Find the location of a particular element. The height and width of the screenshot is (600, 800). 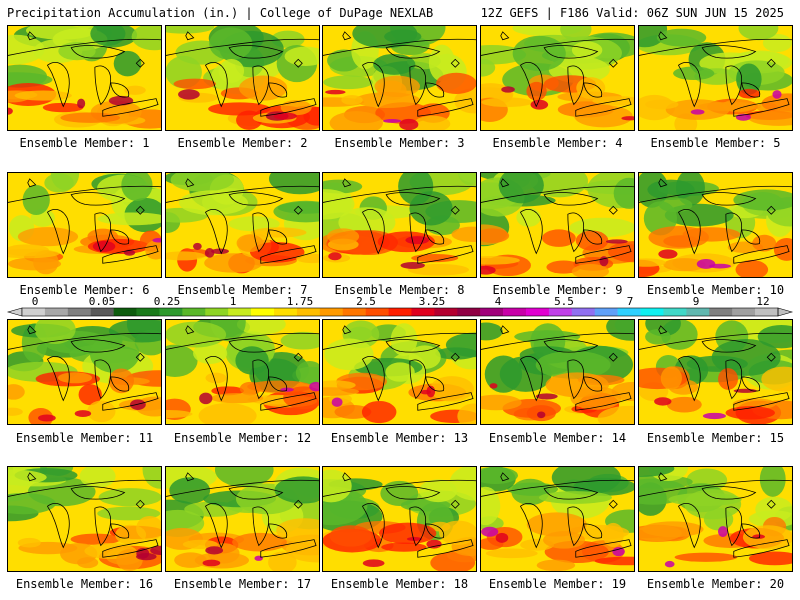

colorbar-right-arrow is located at coordinates (785, 312).